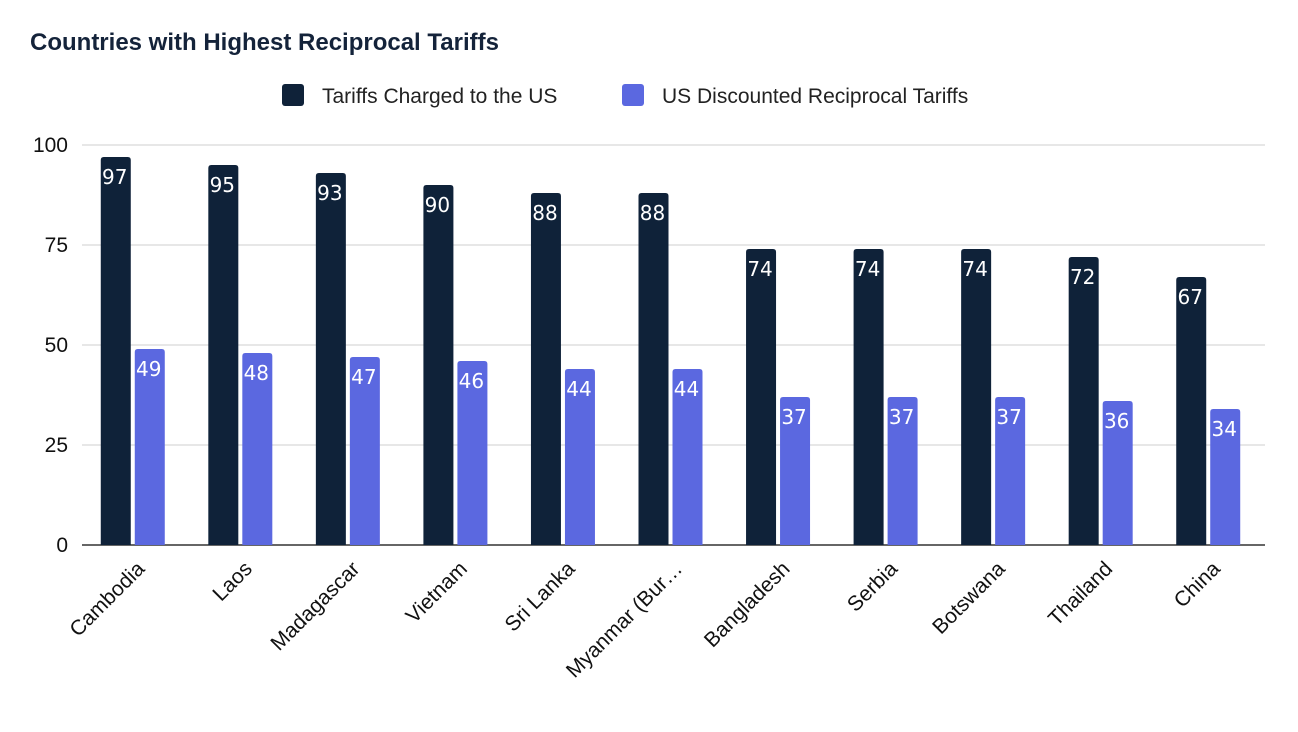 The height and width of the screenshot is (732, 1298). What do you see at coordinates (56, 345) in the screenshot?
I see `y-tick-label-50: 50` at bounding box center [56, 345].